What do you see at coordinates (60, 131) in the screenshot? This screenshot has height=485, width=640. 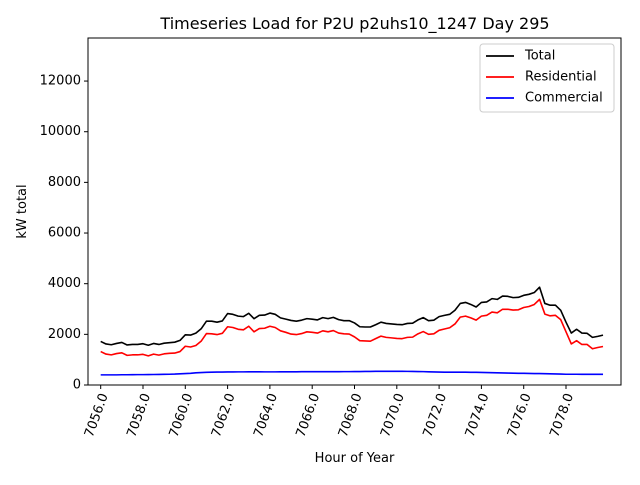 I see `y-tick-label: 10000` at bounding box center [60, 131].